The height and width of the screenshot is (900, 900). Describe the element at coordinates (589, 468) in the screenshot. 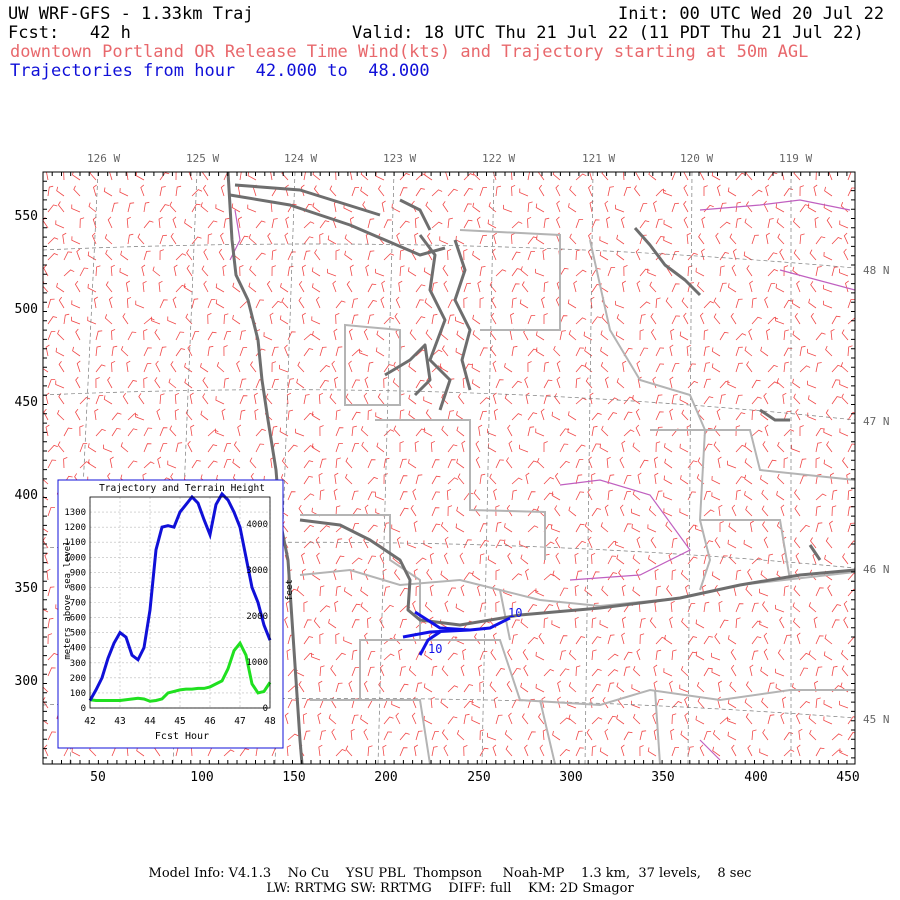

I see `meridian` at that location.